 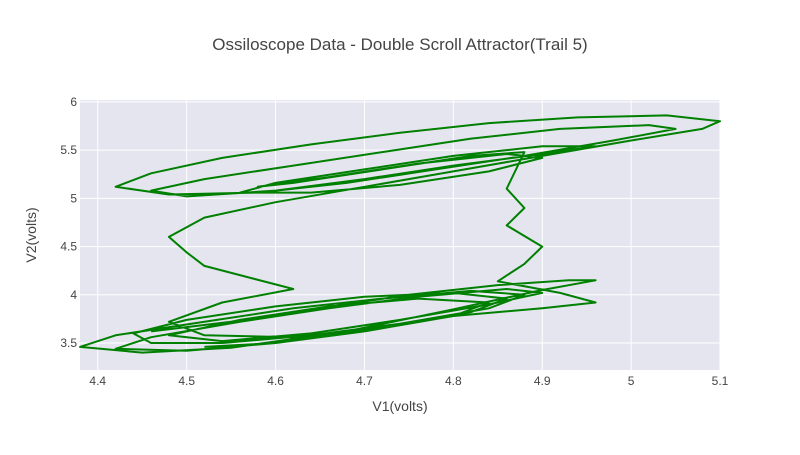 I want to click on x-tick-label: 5, so click(x=631, y=381).